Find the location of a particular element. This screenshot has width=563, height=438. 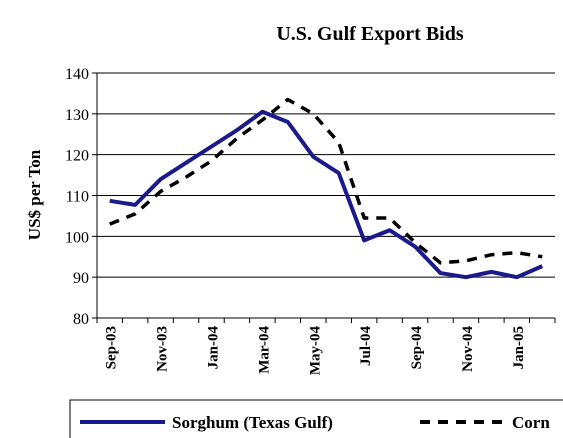

legend-label: Sorghum (Texas Gulf) is located at coordinates (252, 422).